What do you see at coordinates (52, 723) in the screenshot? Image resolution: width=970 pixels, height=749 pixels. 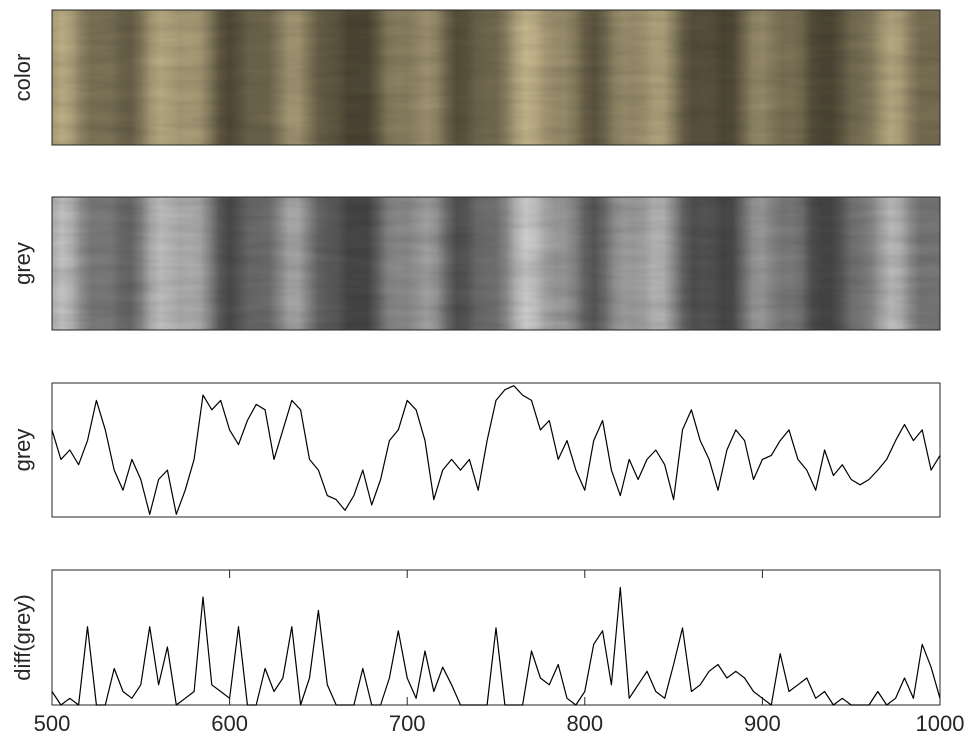 I see `x-tick-label: 500` at bounding box center [52, 723].